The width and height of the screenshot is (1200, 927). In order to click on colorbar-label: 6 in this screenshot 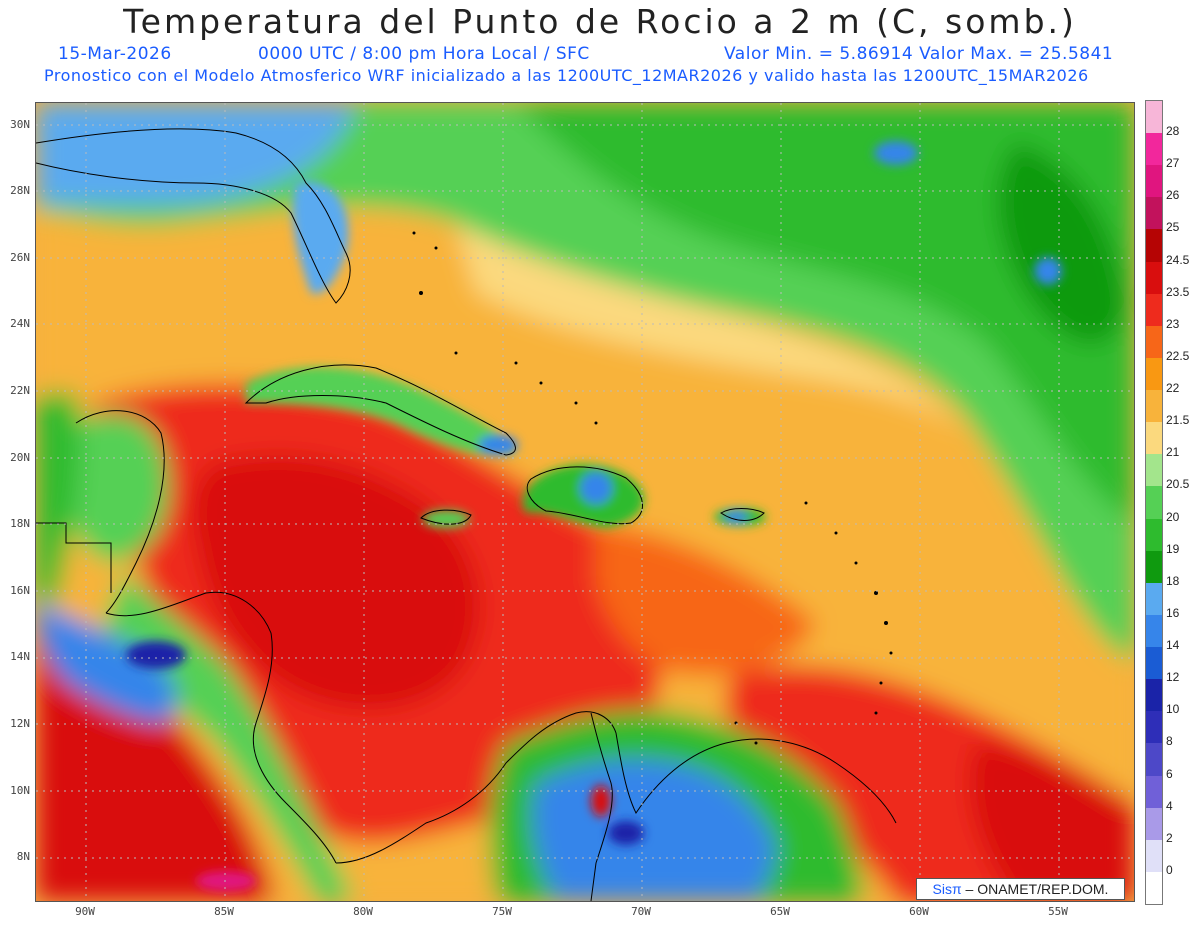, I will do `click(1169, 773)`.